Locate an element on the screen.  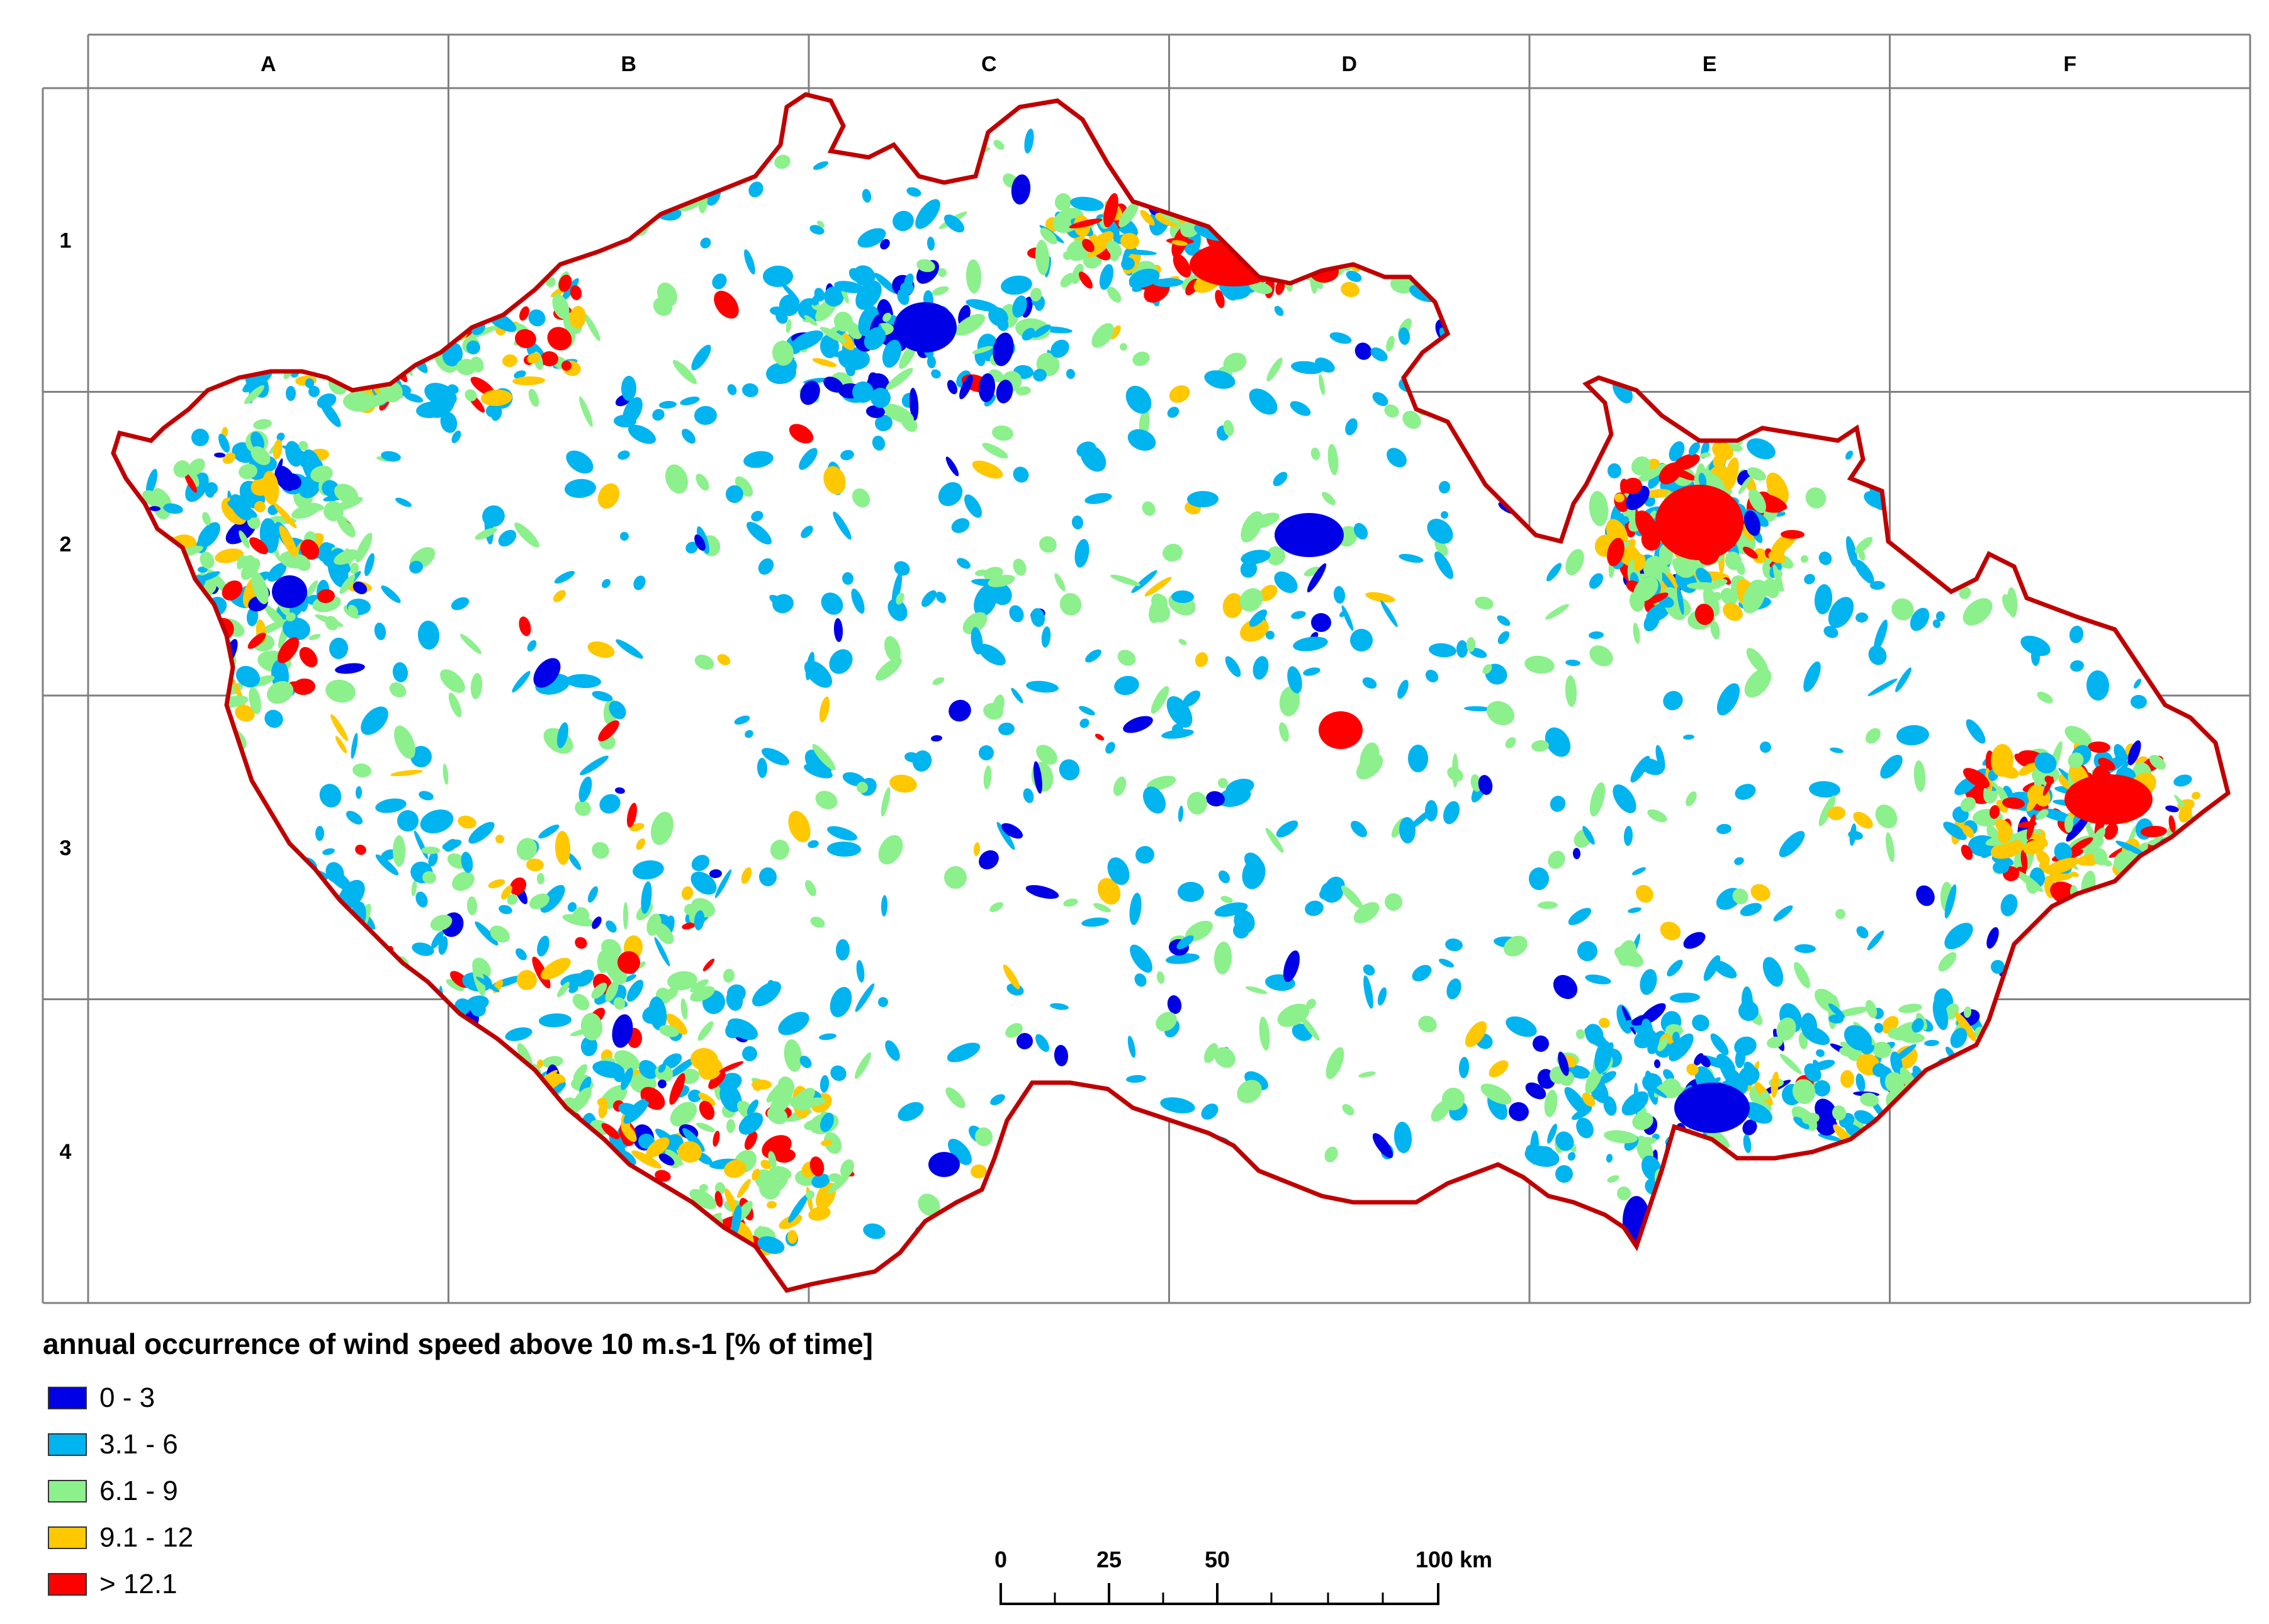
grid-row-label: 2 is located at coordinates (66, 544).